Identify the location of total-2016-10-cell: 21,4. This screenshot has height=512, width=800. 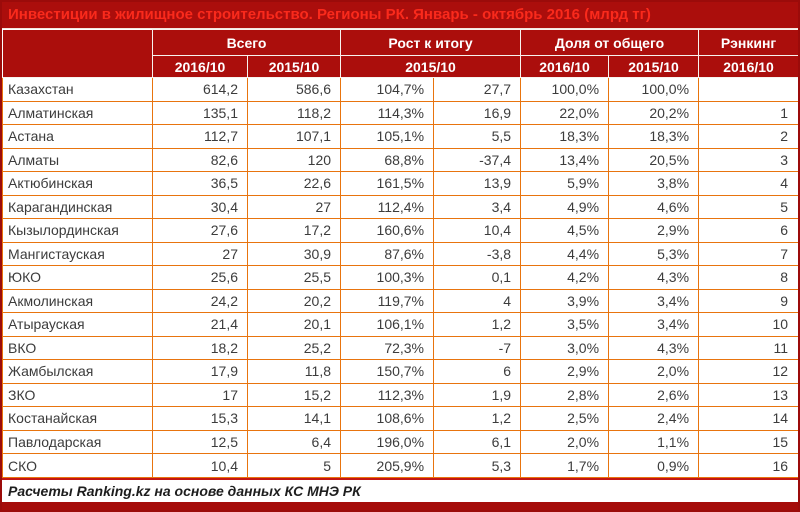
(200, 324).